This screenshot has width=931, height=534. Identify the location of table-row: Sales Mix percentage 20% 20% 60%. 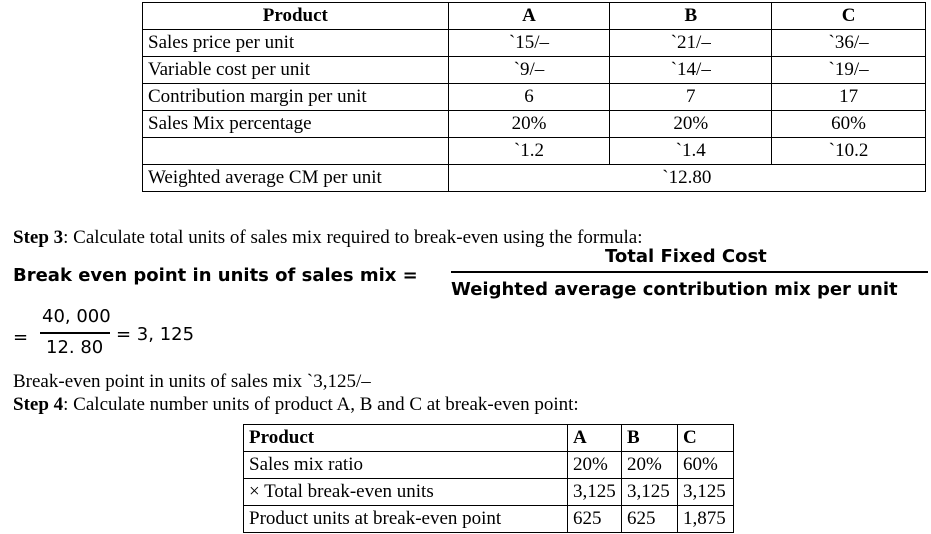
(534, 124).